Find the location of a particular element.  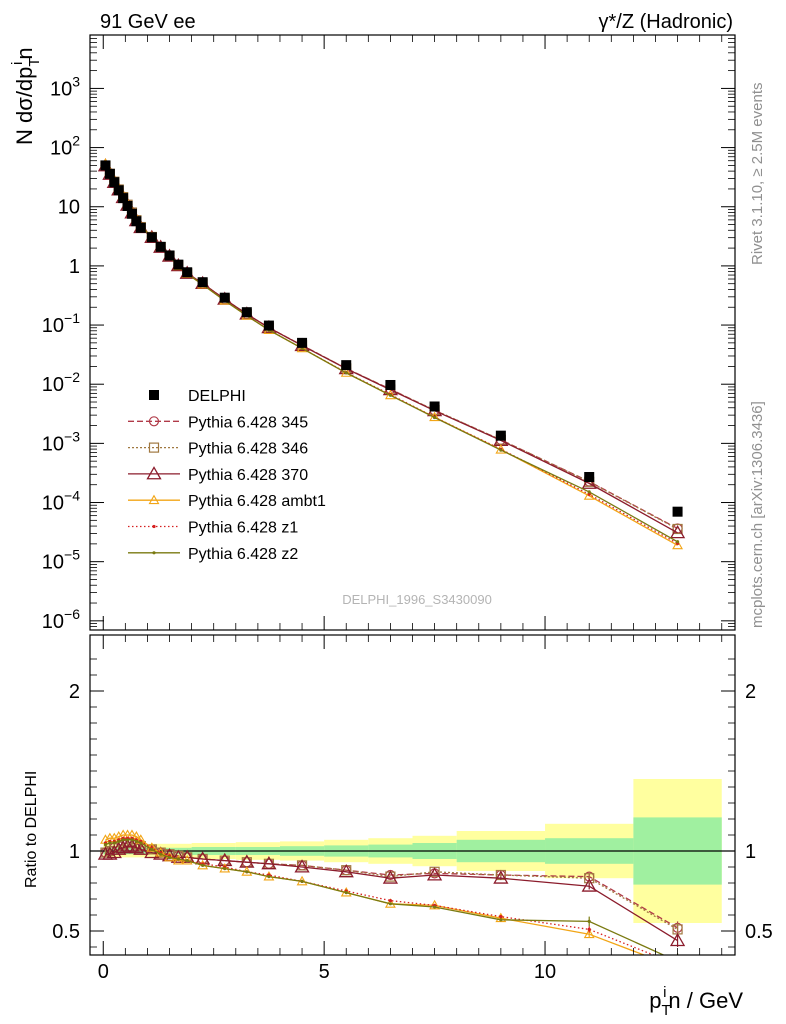

legend-item-4: Pythia 6.428 ambt1 is located at coordinates (227, 501).